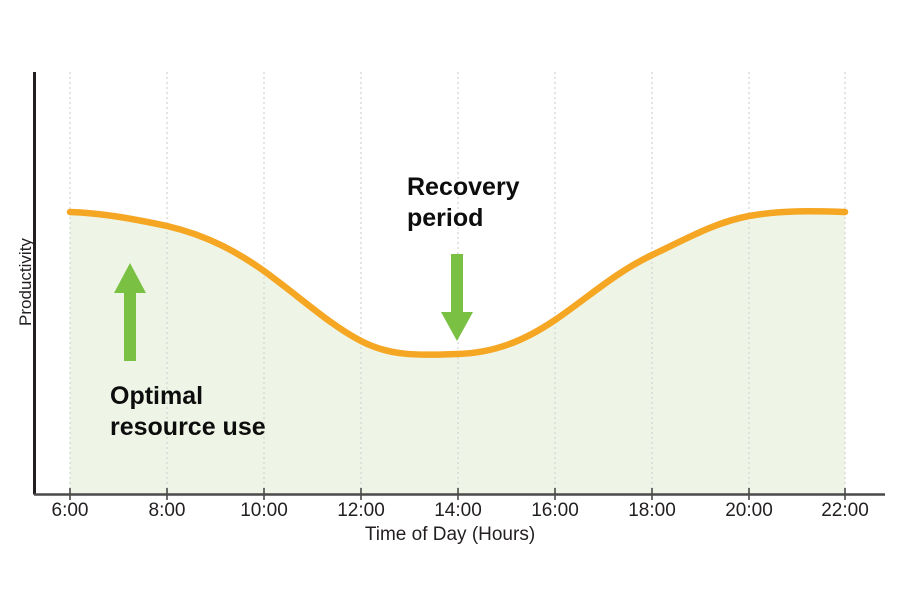  Describe the element at coordinates (361, 510) in the screenshot. I see `x-tick-label-12: 12:00` at that location.